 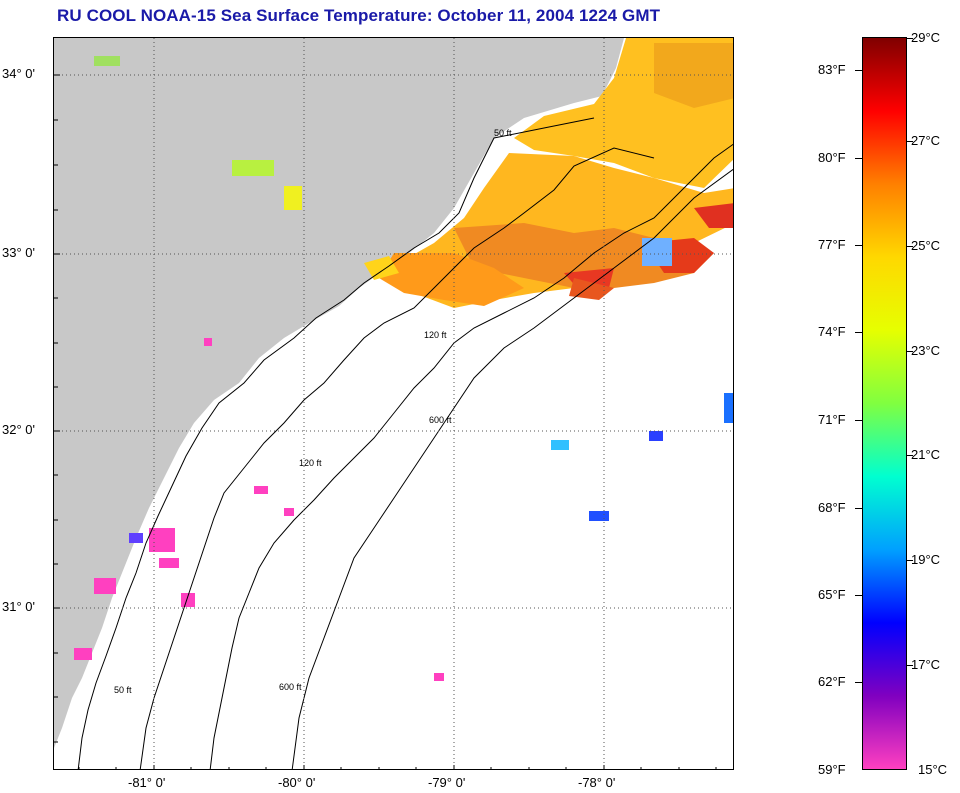 I want to click on colorbar-c-15: 15°C, so click(x=933, y=769).